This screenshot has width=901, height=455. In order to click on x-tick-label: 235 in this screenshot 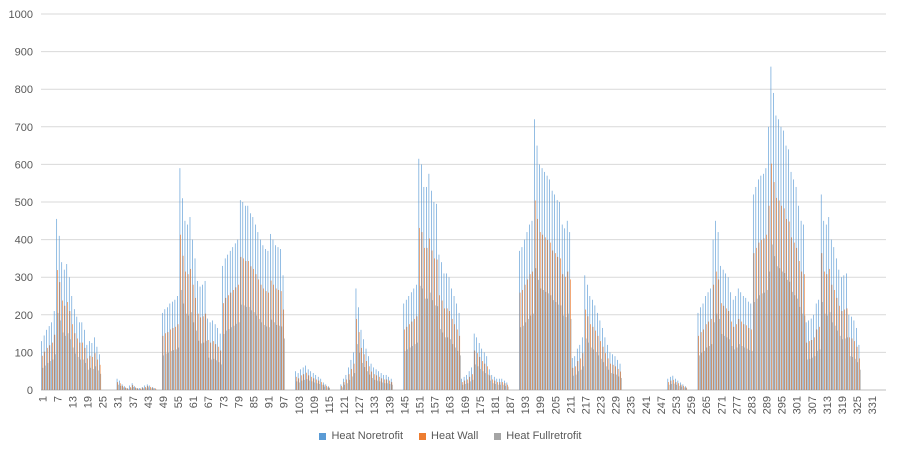, I will do `click(632, 405)`.